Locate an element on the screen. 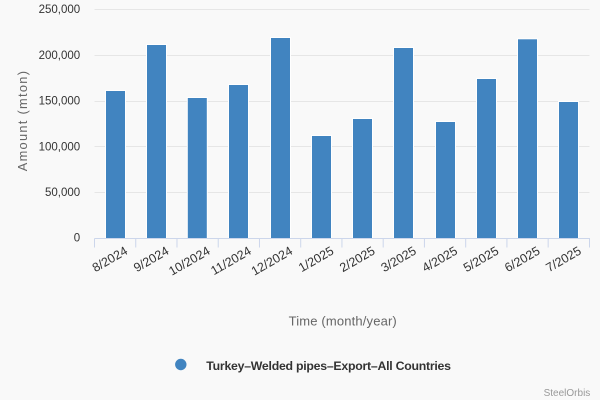  svg-text: SteelOrbis is located at coordinates (567, 393).